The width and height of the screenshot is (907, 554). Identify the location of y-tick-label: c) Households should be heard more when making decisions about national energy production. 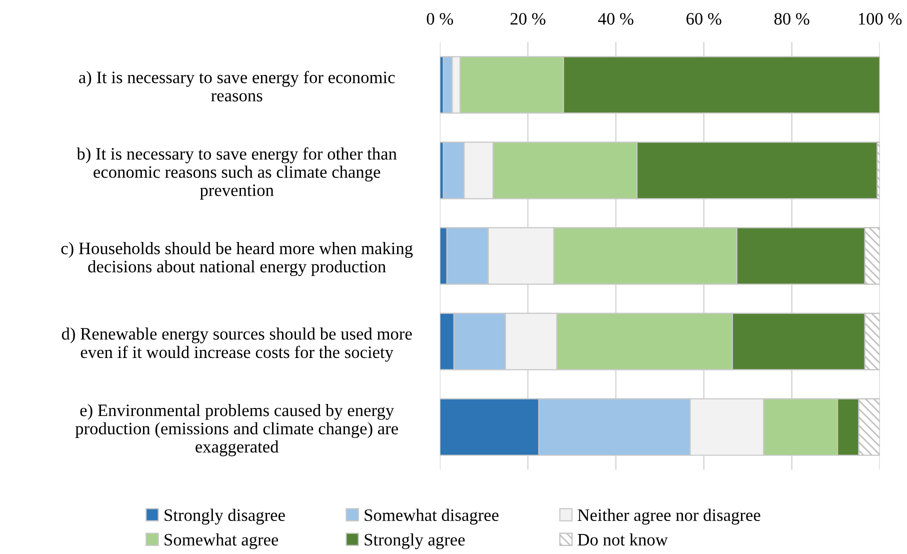
(237, 259).